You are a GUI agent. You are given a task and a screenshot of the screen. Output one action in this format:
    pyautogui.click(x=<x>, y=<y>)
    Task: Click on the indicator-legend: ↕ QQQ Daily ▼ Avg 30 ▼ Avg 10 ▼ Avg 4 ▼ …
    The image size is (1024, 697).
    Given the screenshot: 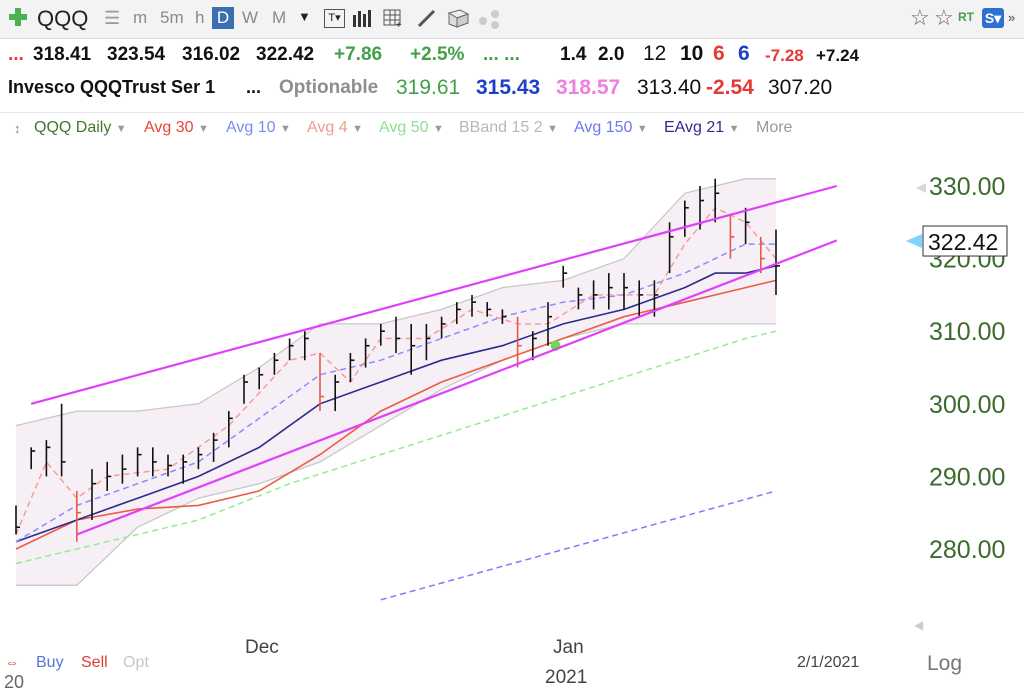 What is the action you would take?
    pyautogui.click(x=512, y=127)
    